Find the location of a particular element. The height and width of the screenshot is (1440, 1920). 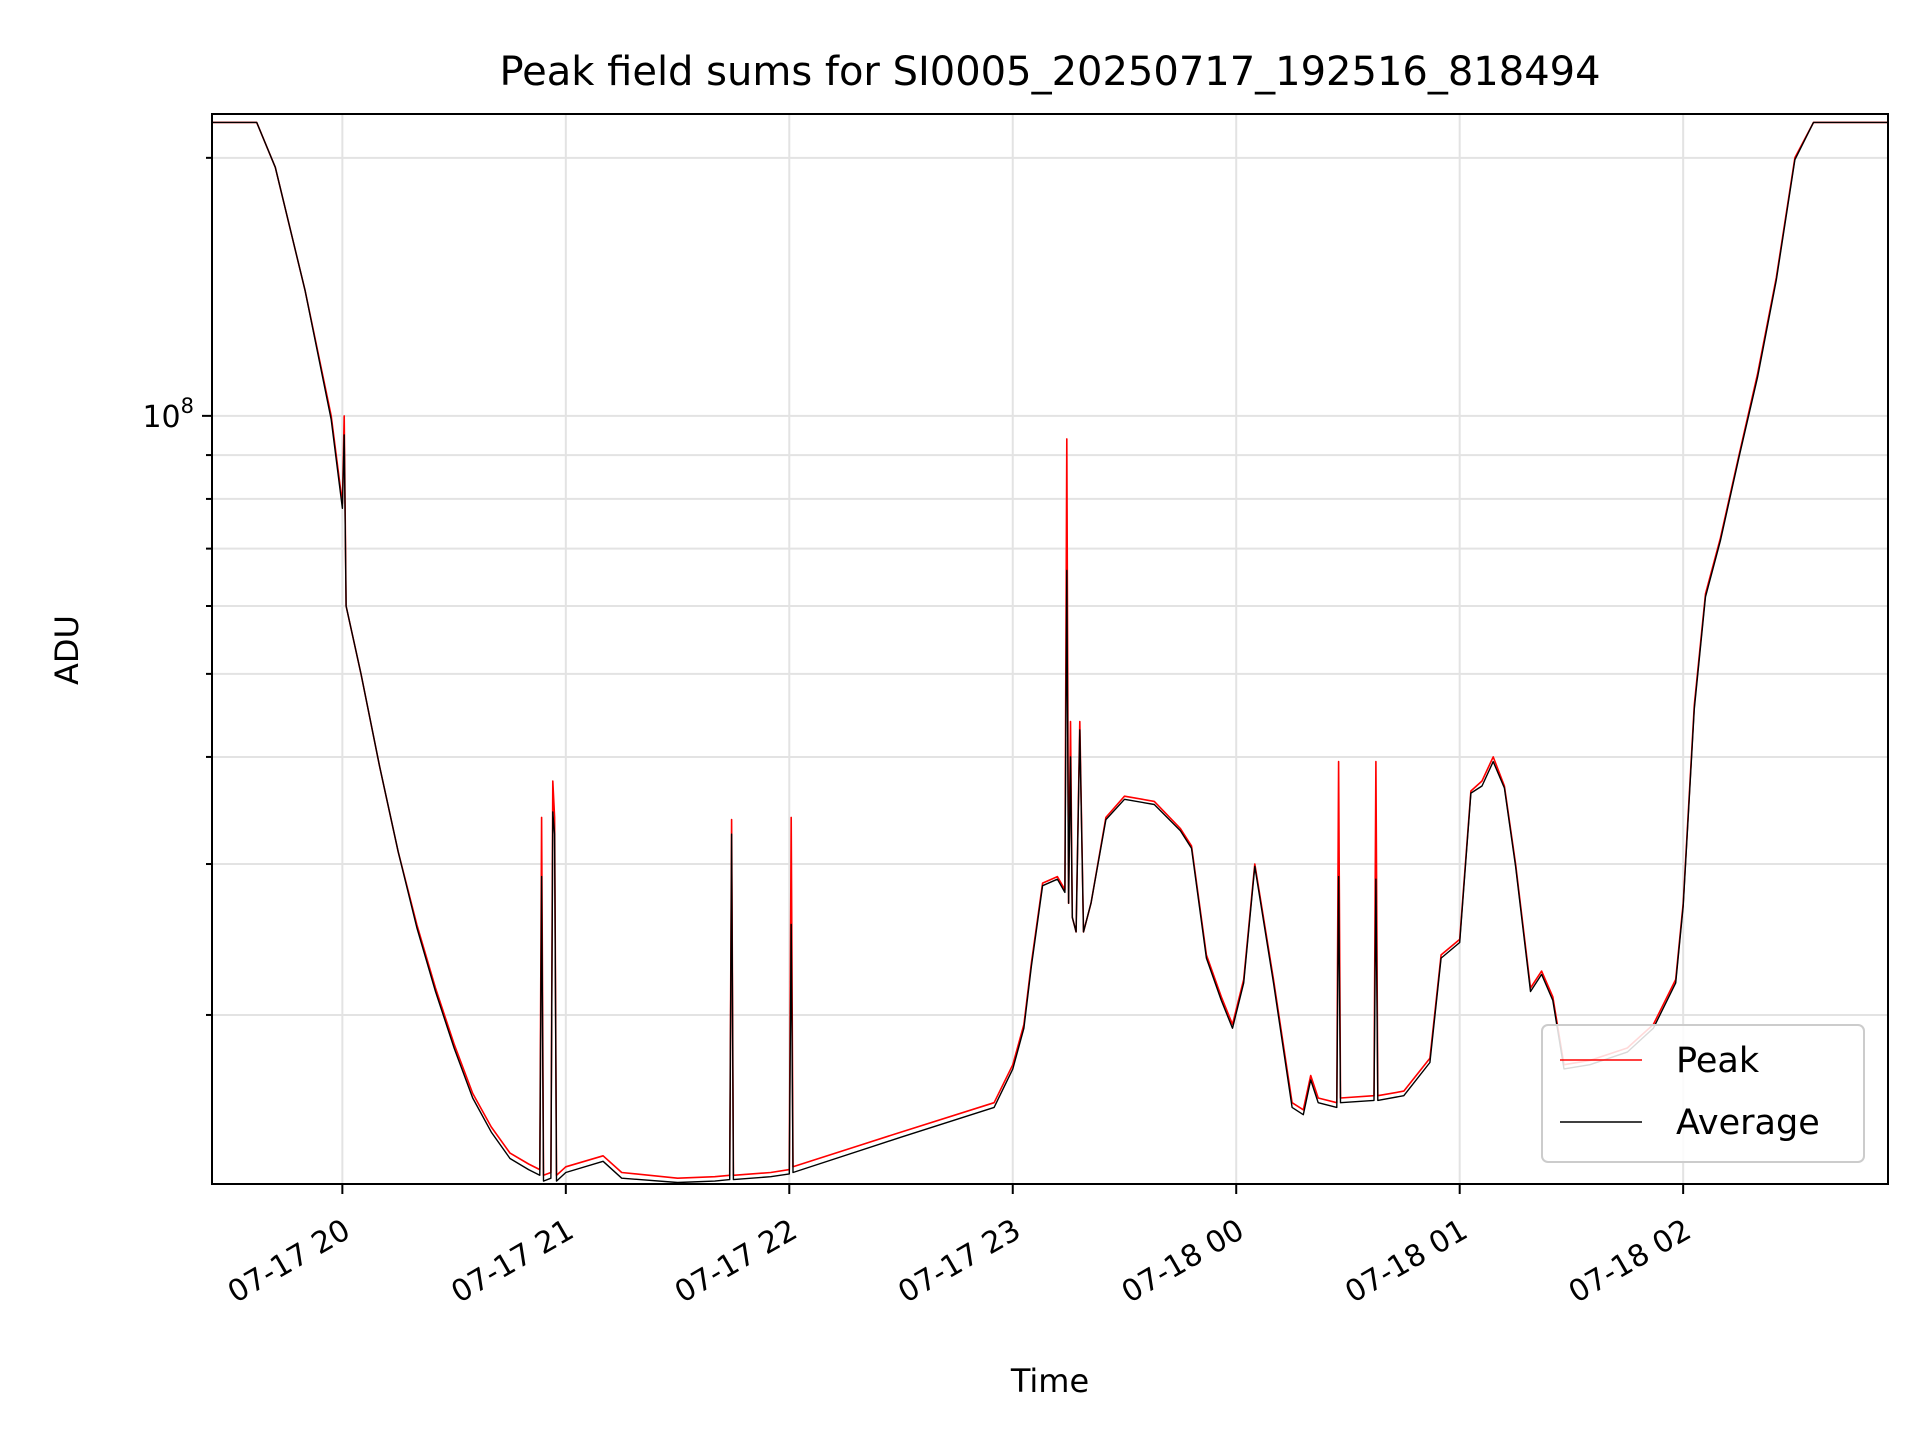

legend-label-average: Average is located at coordinates (1748, 1123).